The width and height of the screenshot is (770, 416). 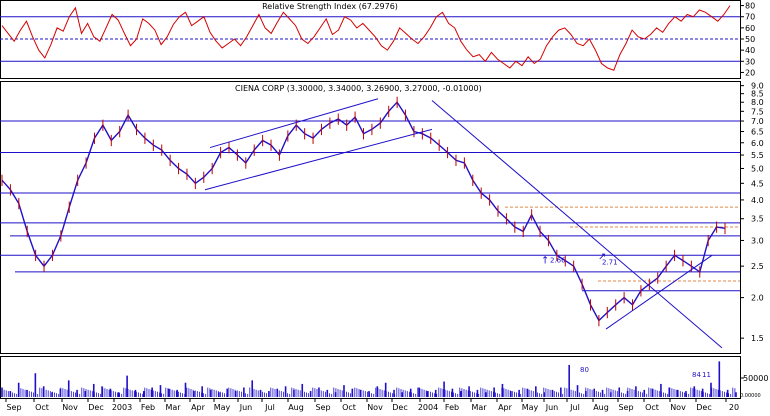 I want to click on channel-lower-line, so click(x=318, y=159).